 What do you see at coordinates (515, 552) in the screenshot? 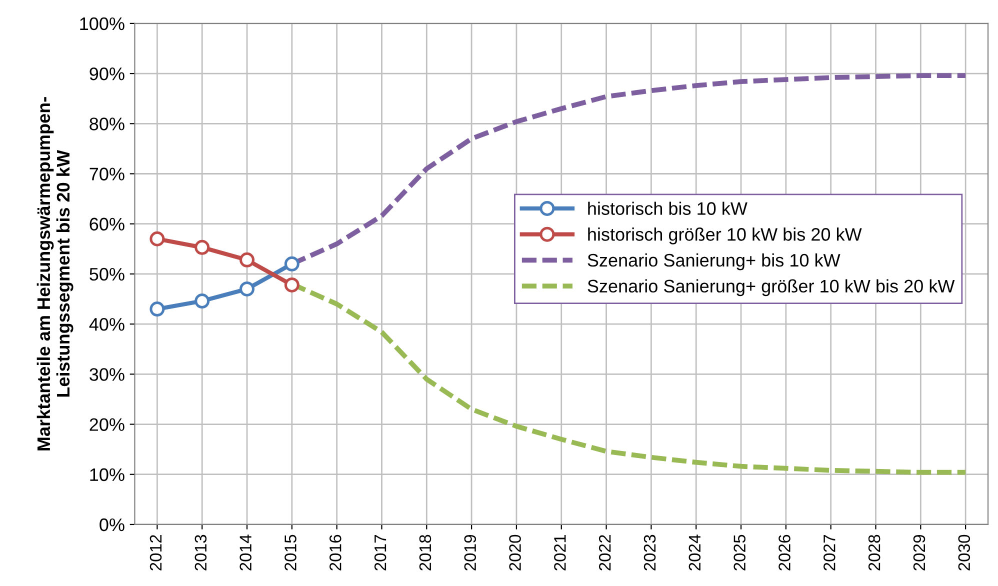
I see `x-tick-label: 2020` at bounding box center [515, 552].